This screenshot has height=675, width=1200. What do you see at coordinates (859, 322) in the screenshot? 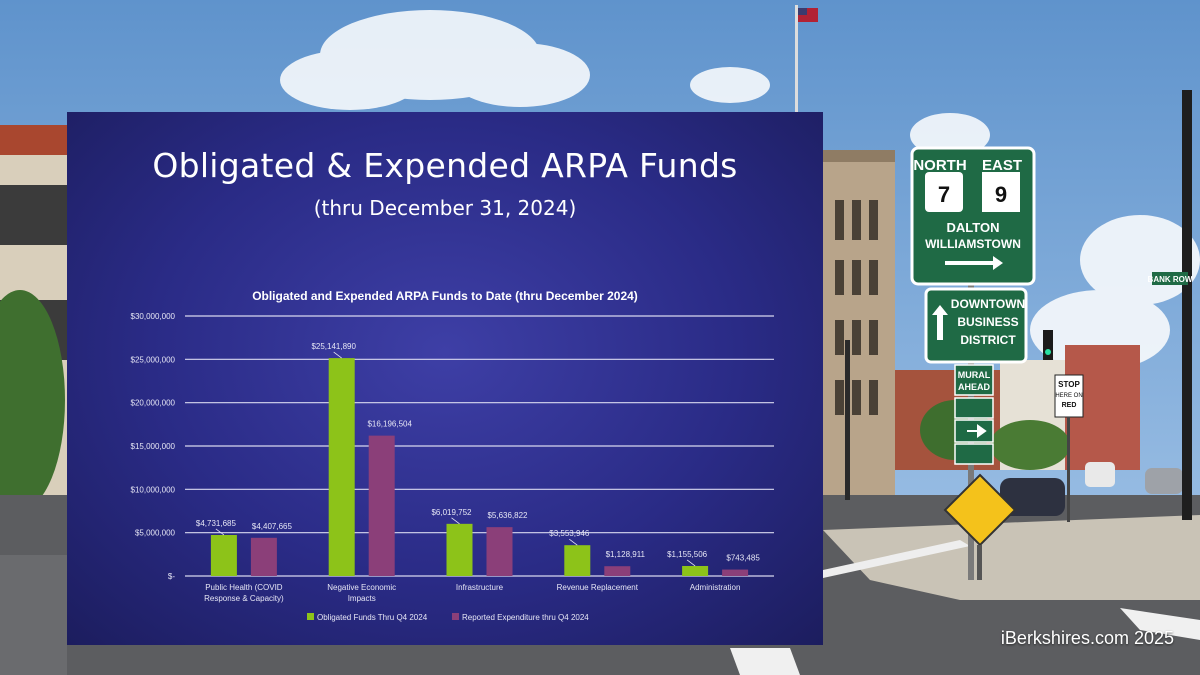
I see `ornate-building` at bounding box center [859, 322].